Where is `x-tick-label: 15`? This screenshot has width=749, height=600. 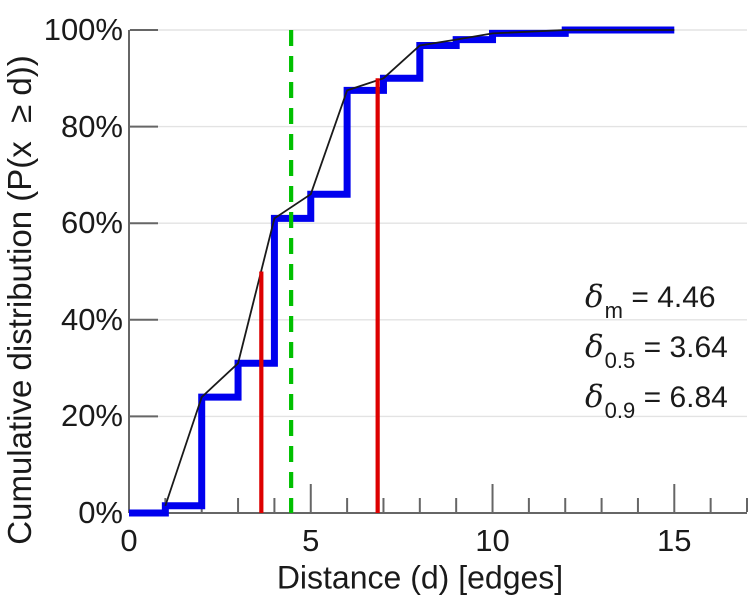
x-tick-label: 15 is located at coordinates (674, 540).